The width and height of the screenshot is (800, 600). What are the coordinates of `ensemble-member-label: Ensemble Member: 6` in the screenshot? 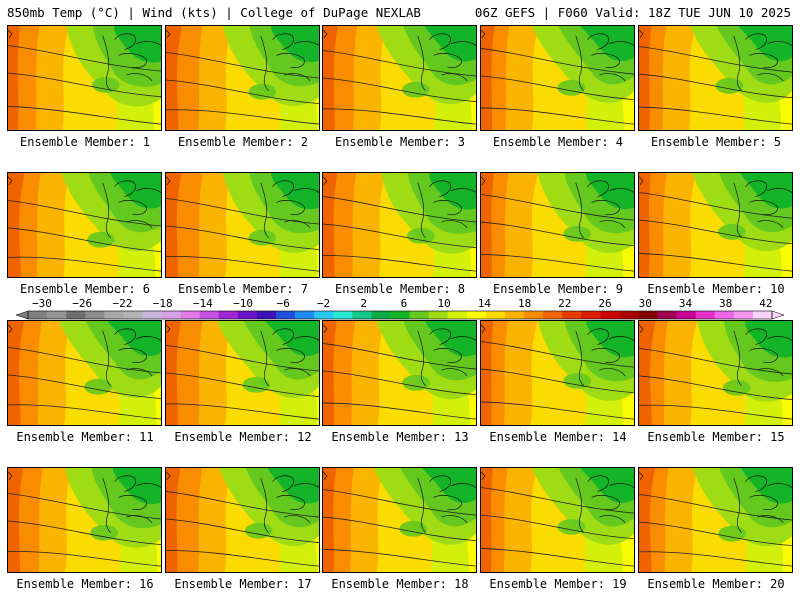 It's located at (85, 289).